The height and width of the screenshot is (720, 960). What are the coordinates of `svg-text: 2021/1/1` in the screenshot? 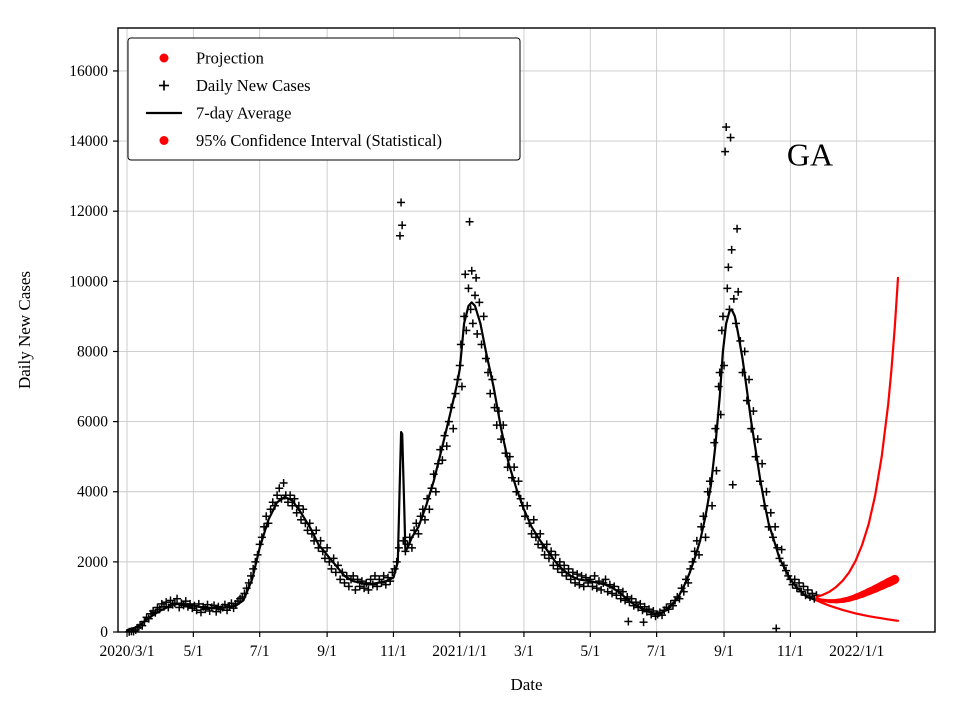 It's located at (459, 651).